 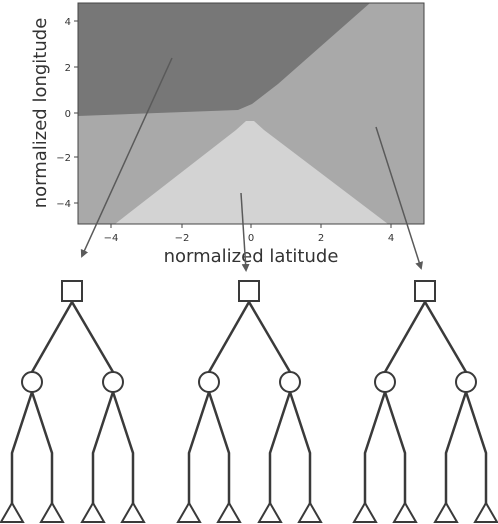 What do you see at coordinates (245, 232) in the screenshot?
I see `arrow-center` at bounding box center [245, 232].